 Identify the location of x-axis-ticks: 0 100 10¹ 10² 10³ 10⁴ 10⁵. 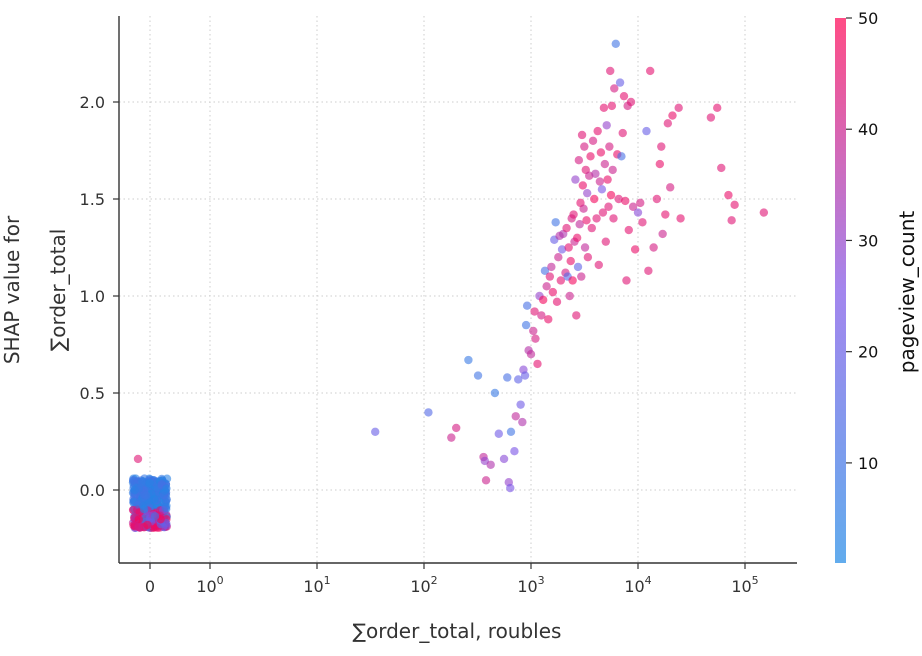
(452, 579).